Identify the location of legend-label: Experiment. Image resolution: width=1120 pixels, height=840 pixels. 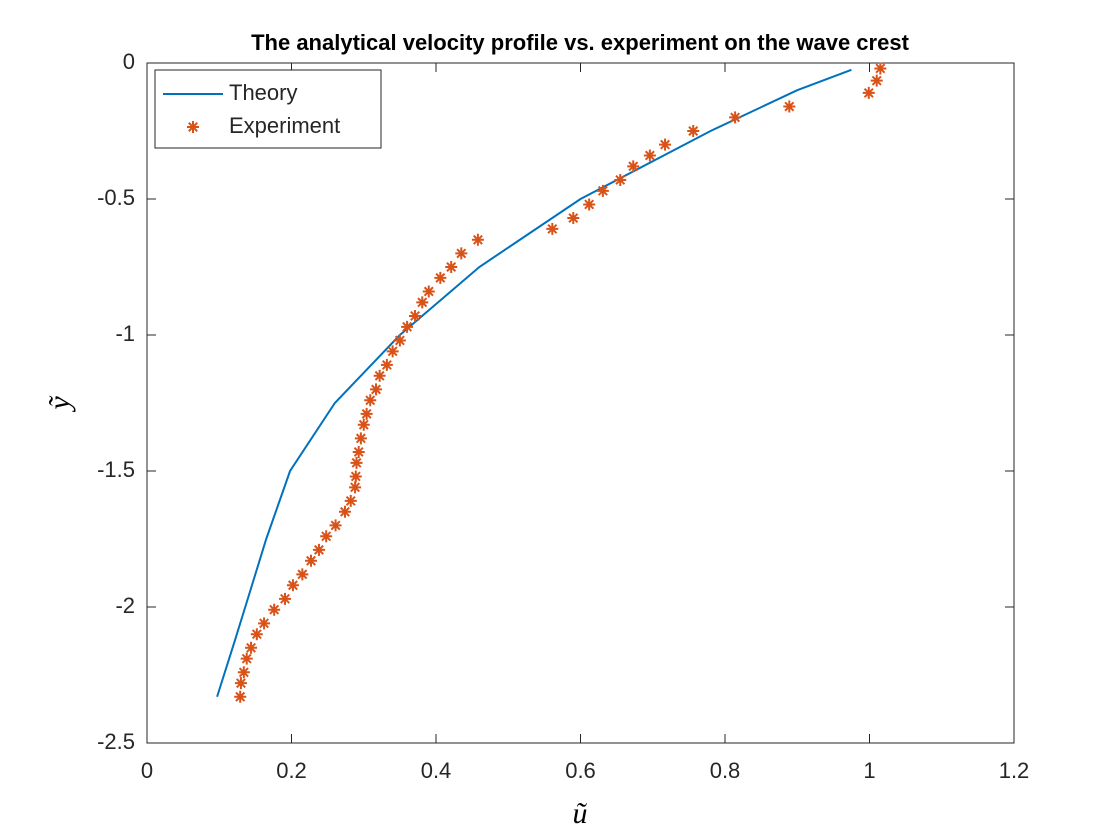
(284, 125).